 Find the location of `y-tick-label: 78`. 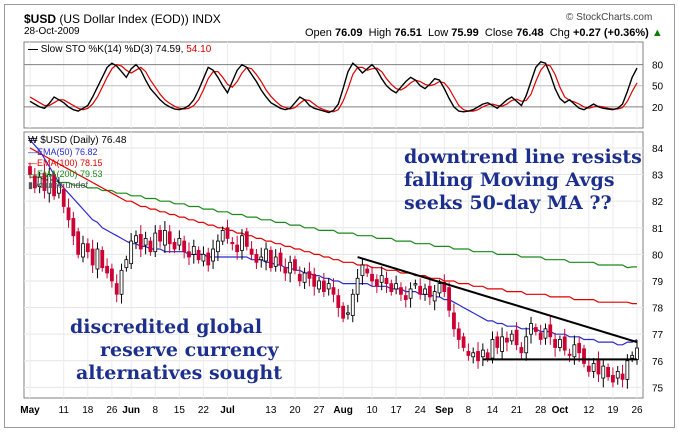

y-tick-label: 78 is located at coordinates (658, 309).